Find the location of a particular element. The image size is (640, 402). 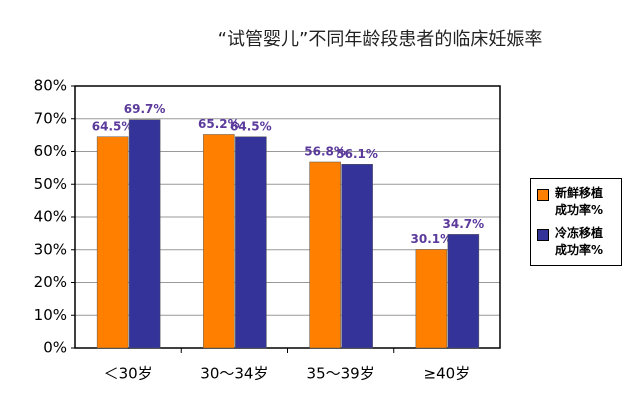

value-label: 69.7% is located at coordinates (145, 109).